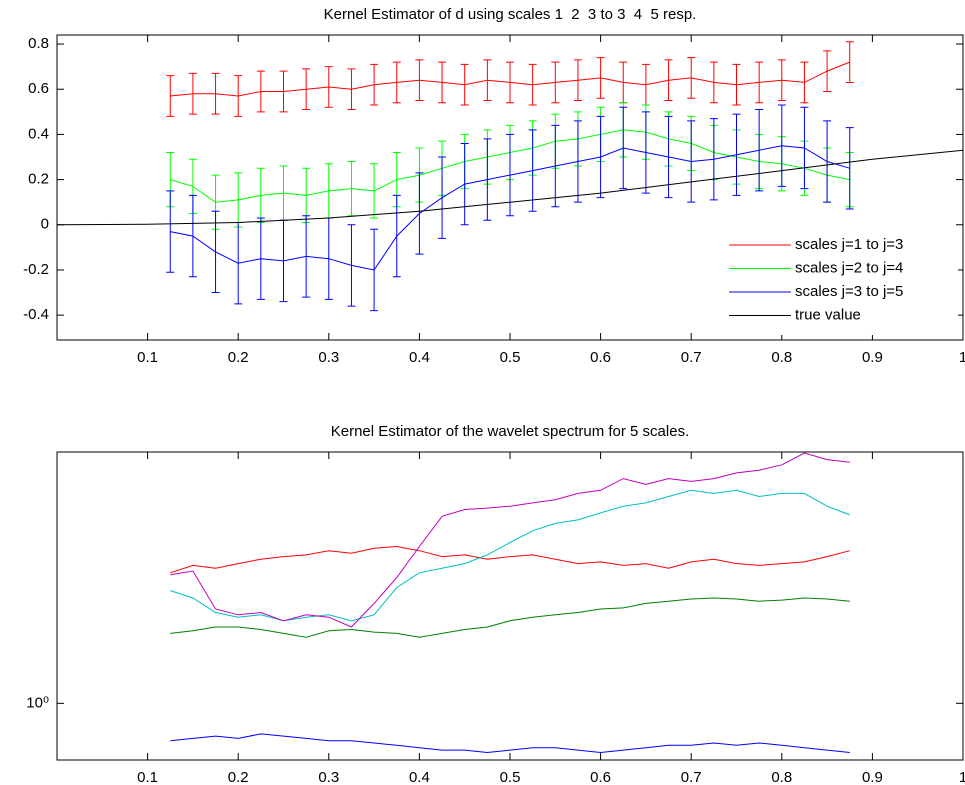 The image size is (965, 785). What do you see at coordinates (38, 179) in the screenshot?
I see `y-tick-label: 0.2` at bounding box center [38, 179].